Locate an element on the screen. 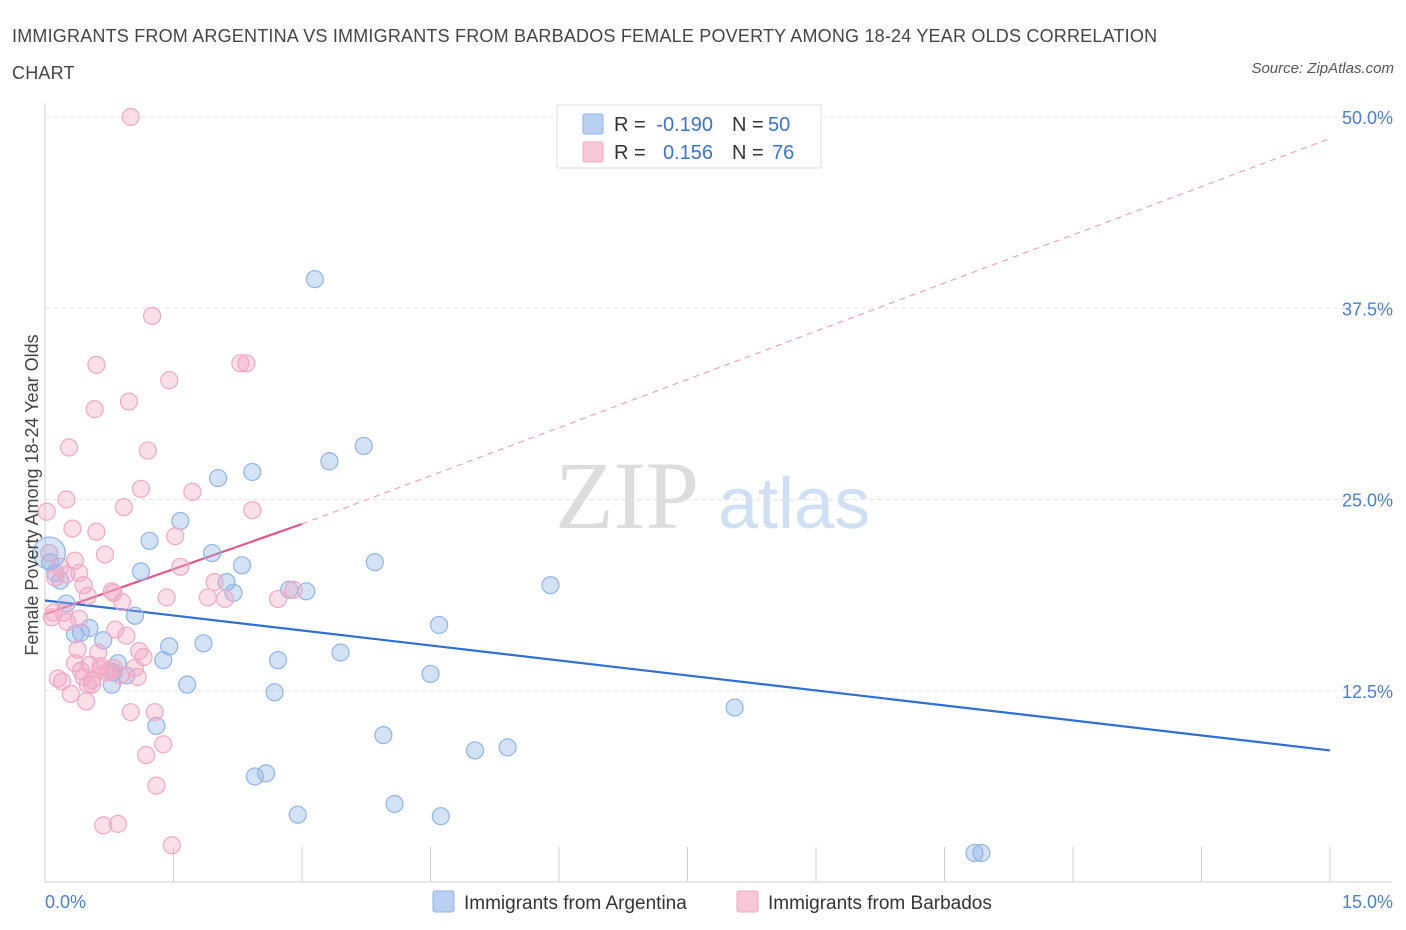  stats-r-label-argentina: R = is located at coordinates (630, 125).